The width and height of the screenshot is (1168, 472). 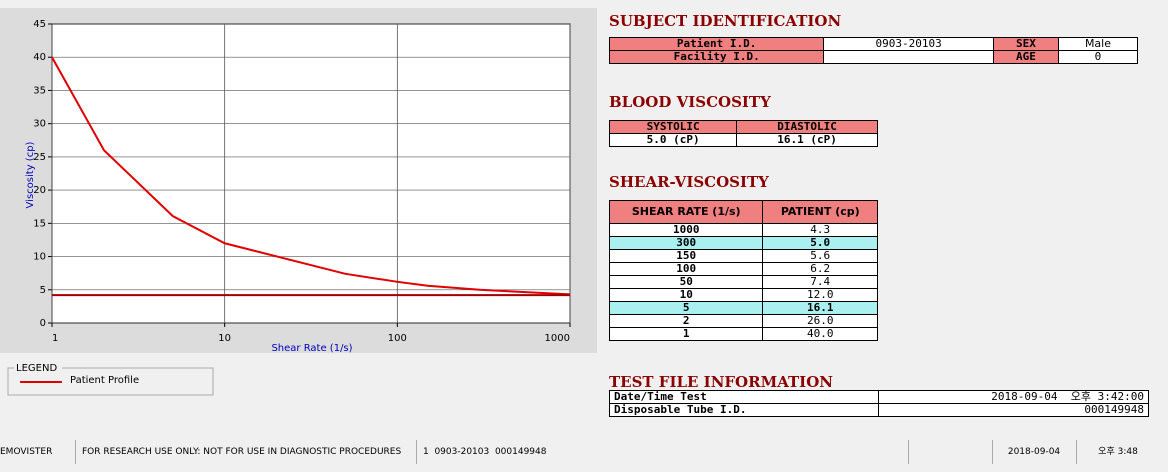 What do you see at coordinates (686, 282) in the screenshot?
I see `shear-rate: 50` at bounding box center [686, 282].